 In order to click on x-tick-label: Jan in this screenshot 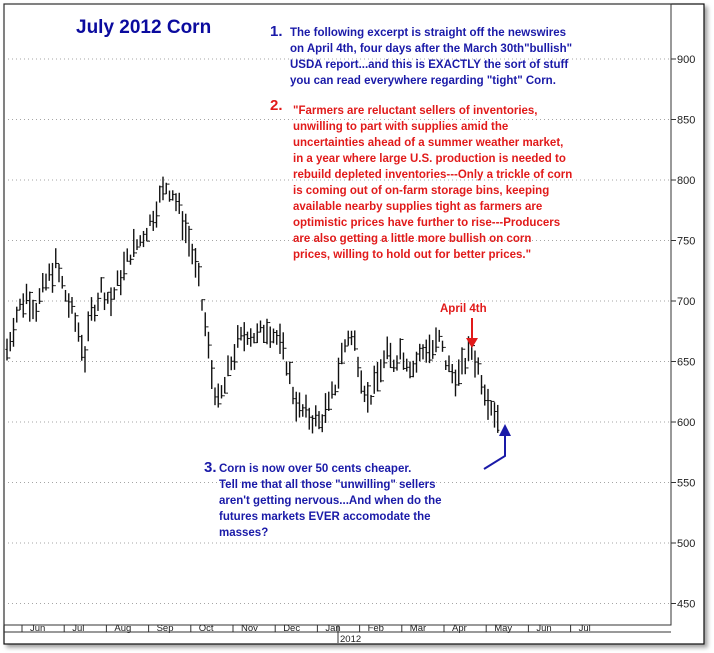, I will do `click(332, 628)`.